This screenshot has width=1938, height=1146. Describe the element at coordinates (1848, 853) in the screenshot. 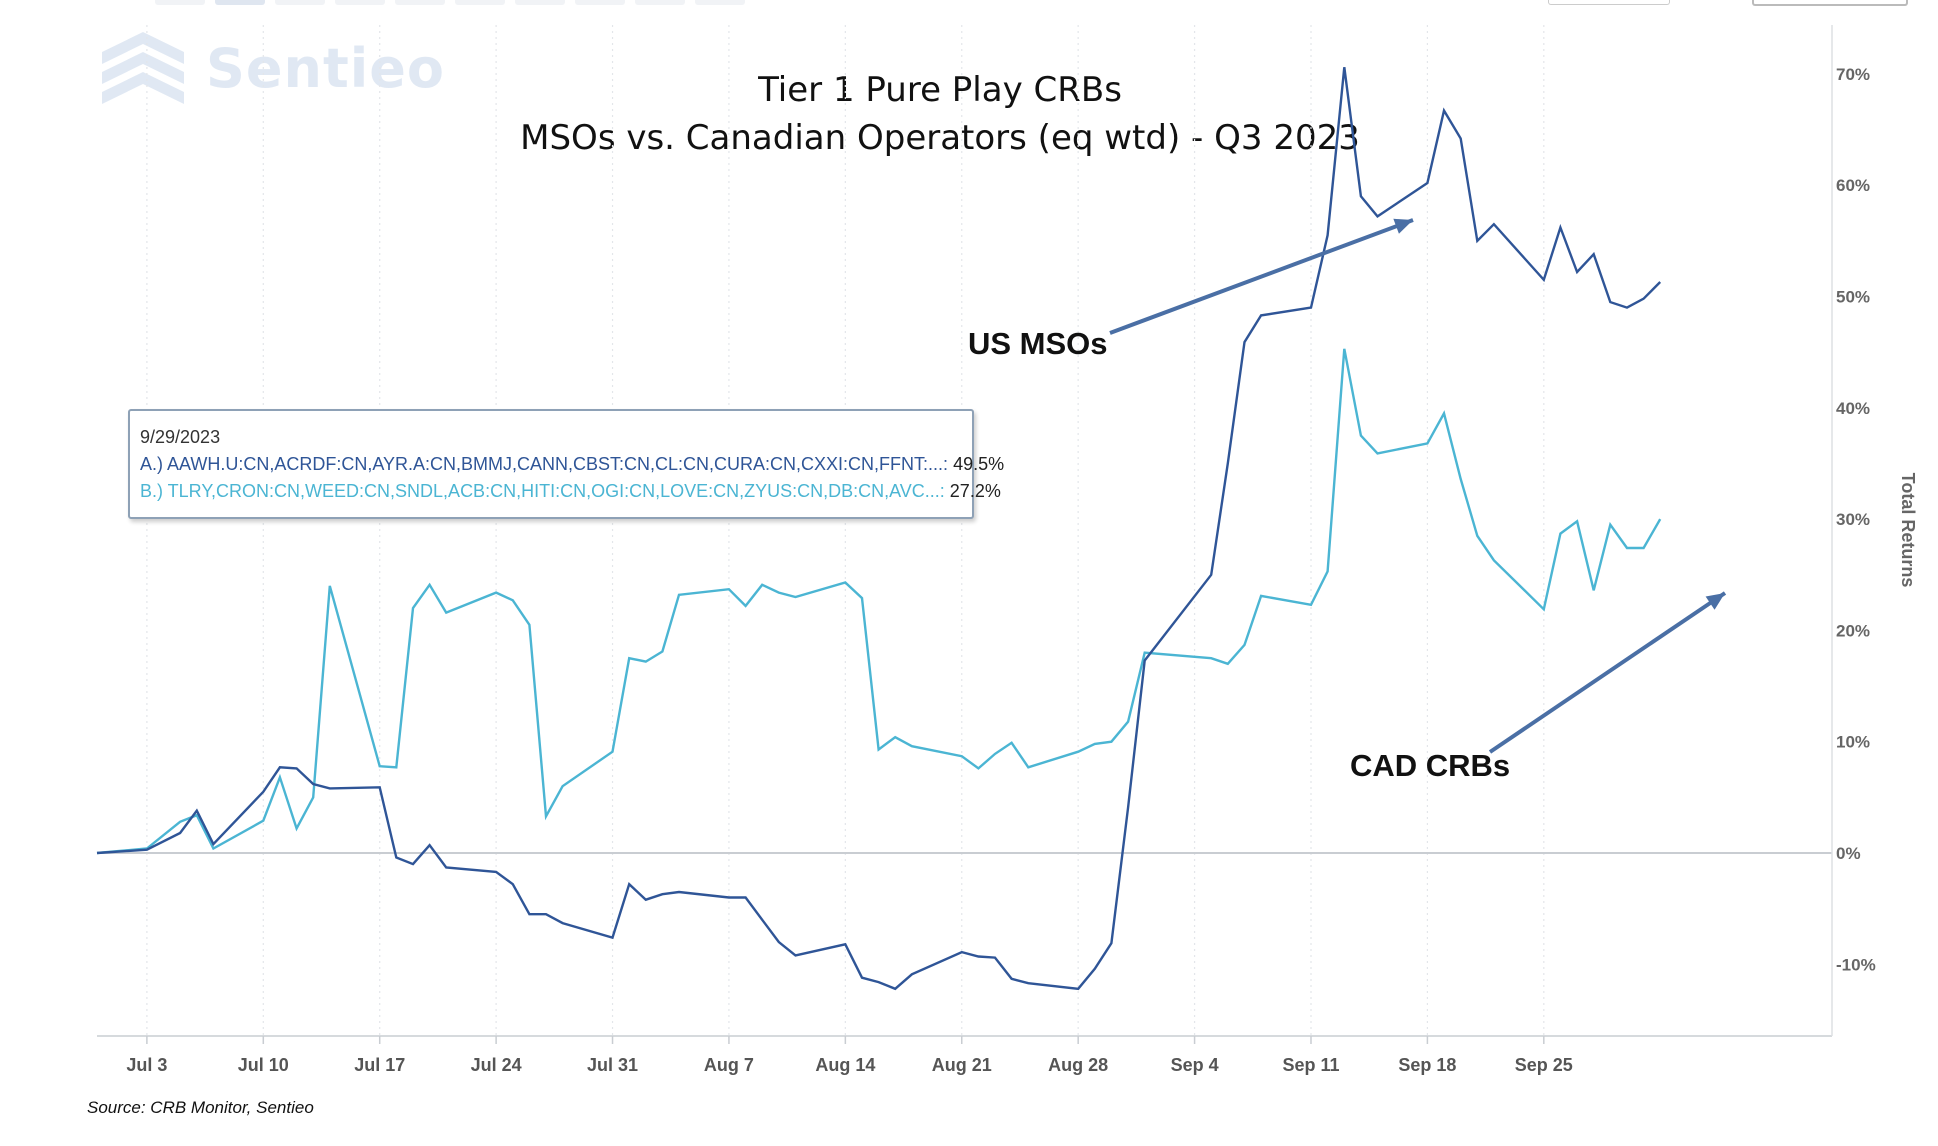

I see `y-tick-label: 0%` at that location.